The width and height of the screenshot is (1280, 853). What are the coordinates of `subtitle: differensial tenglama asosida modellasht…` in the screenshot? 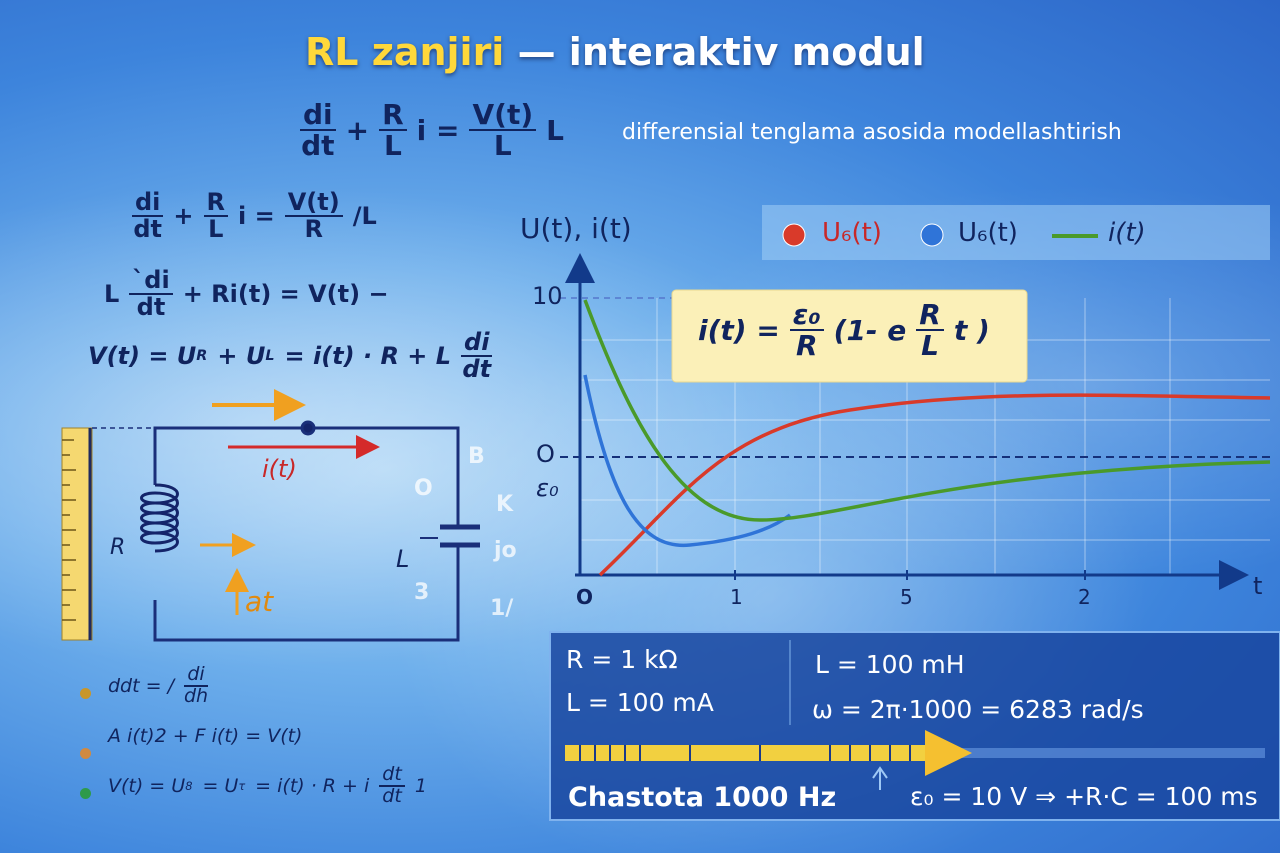 It's located at (872, 132).